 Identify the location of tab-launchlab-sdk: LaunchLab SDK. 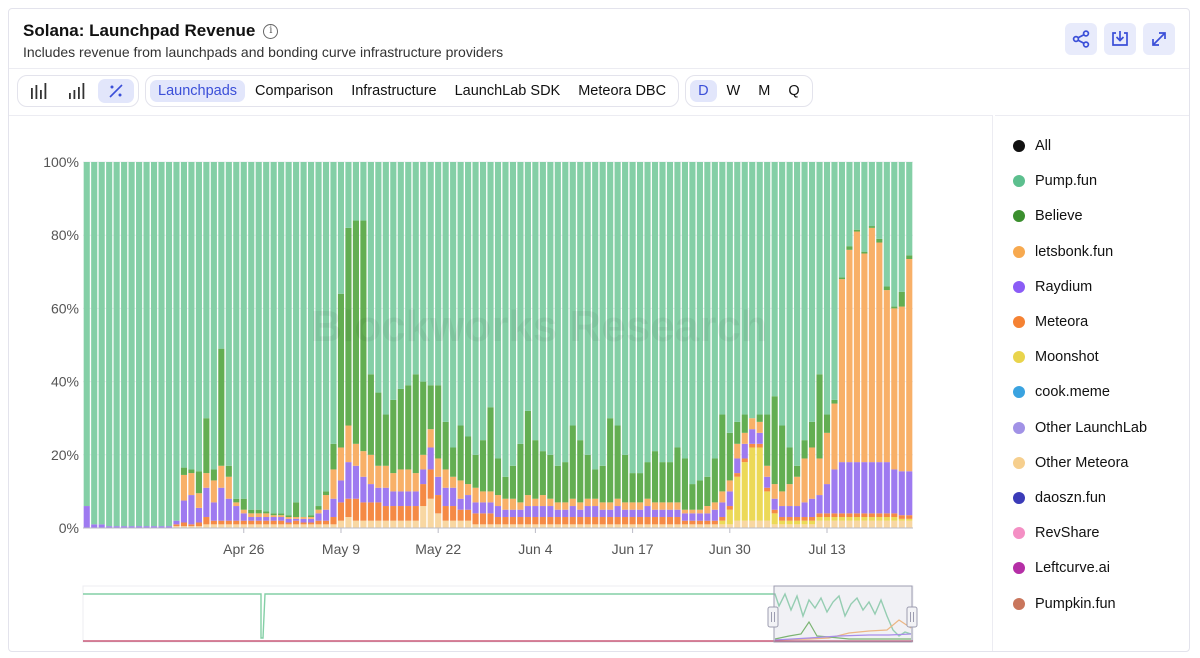
(507, 91).